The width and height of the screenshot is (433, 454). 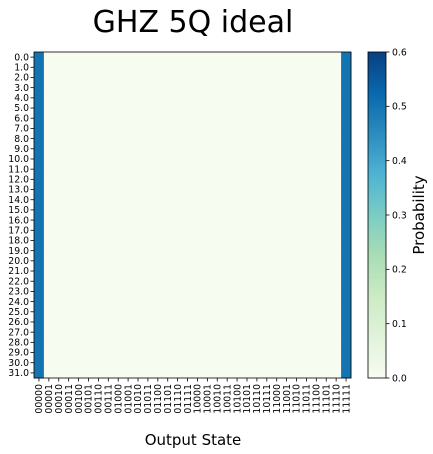 I want to click on colorbar-tick-label: 0.6, so click(x=399, y=52).